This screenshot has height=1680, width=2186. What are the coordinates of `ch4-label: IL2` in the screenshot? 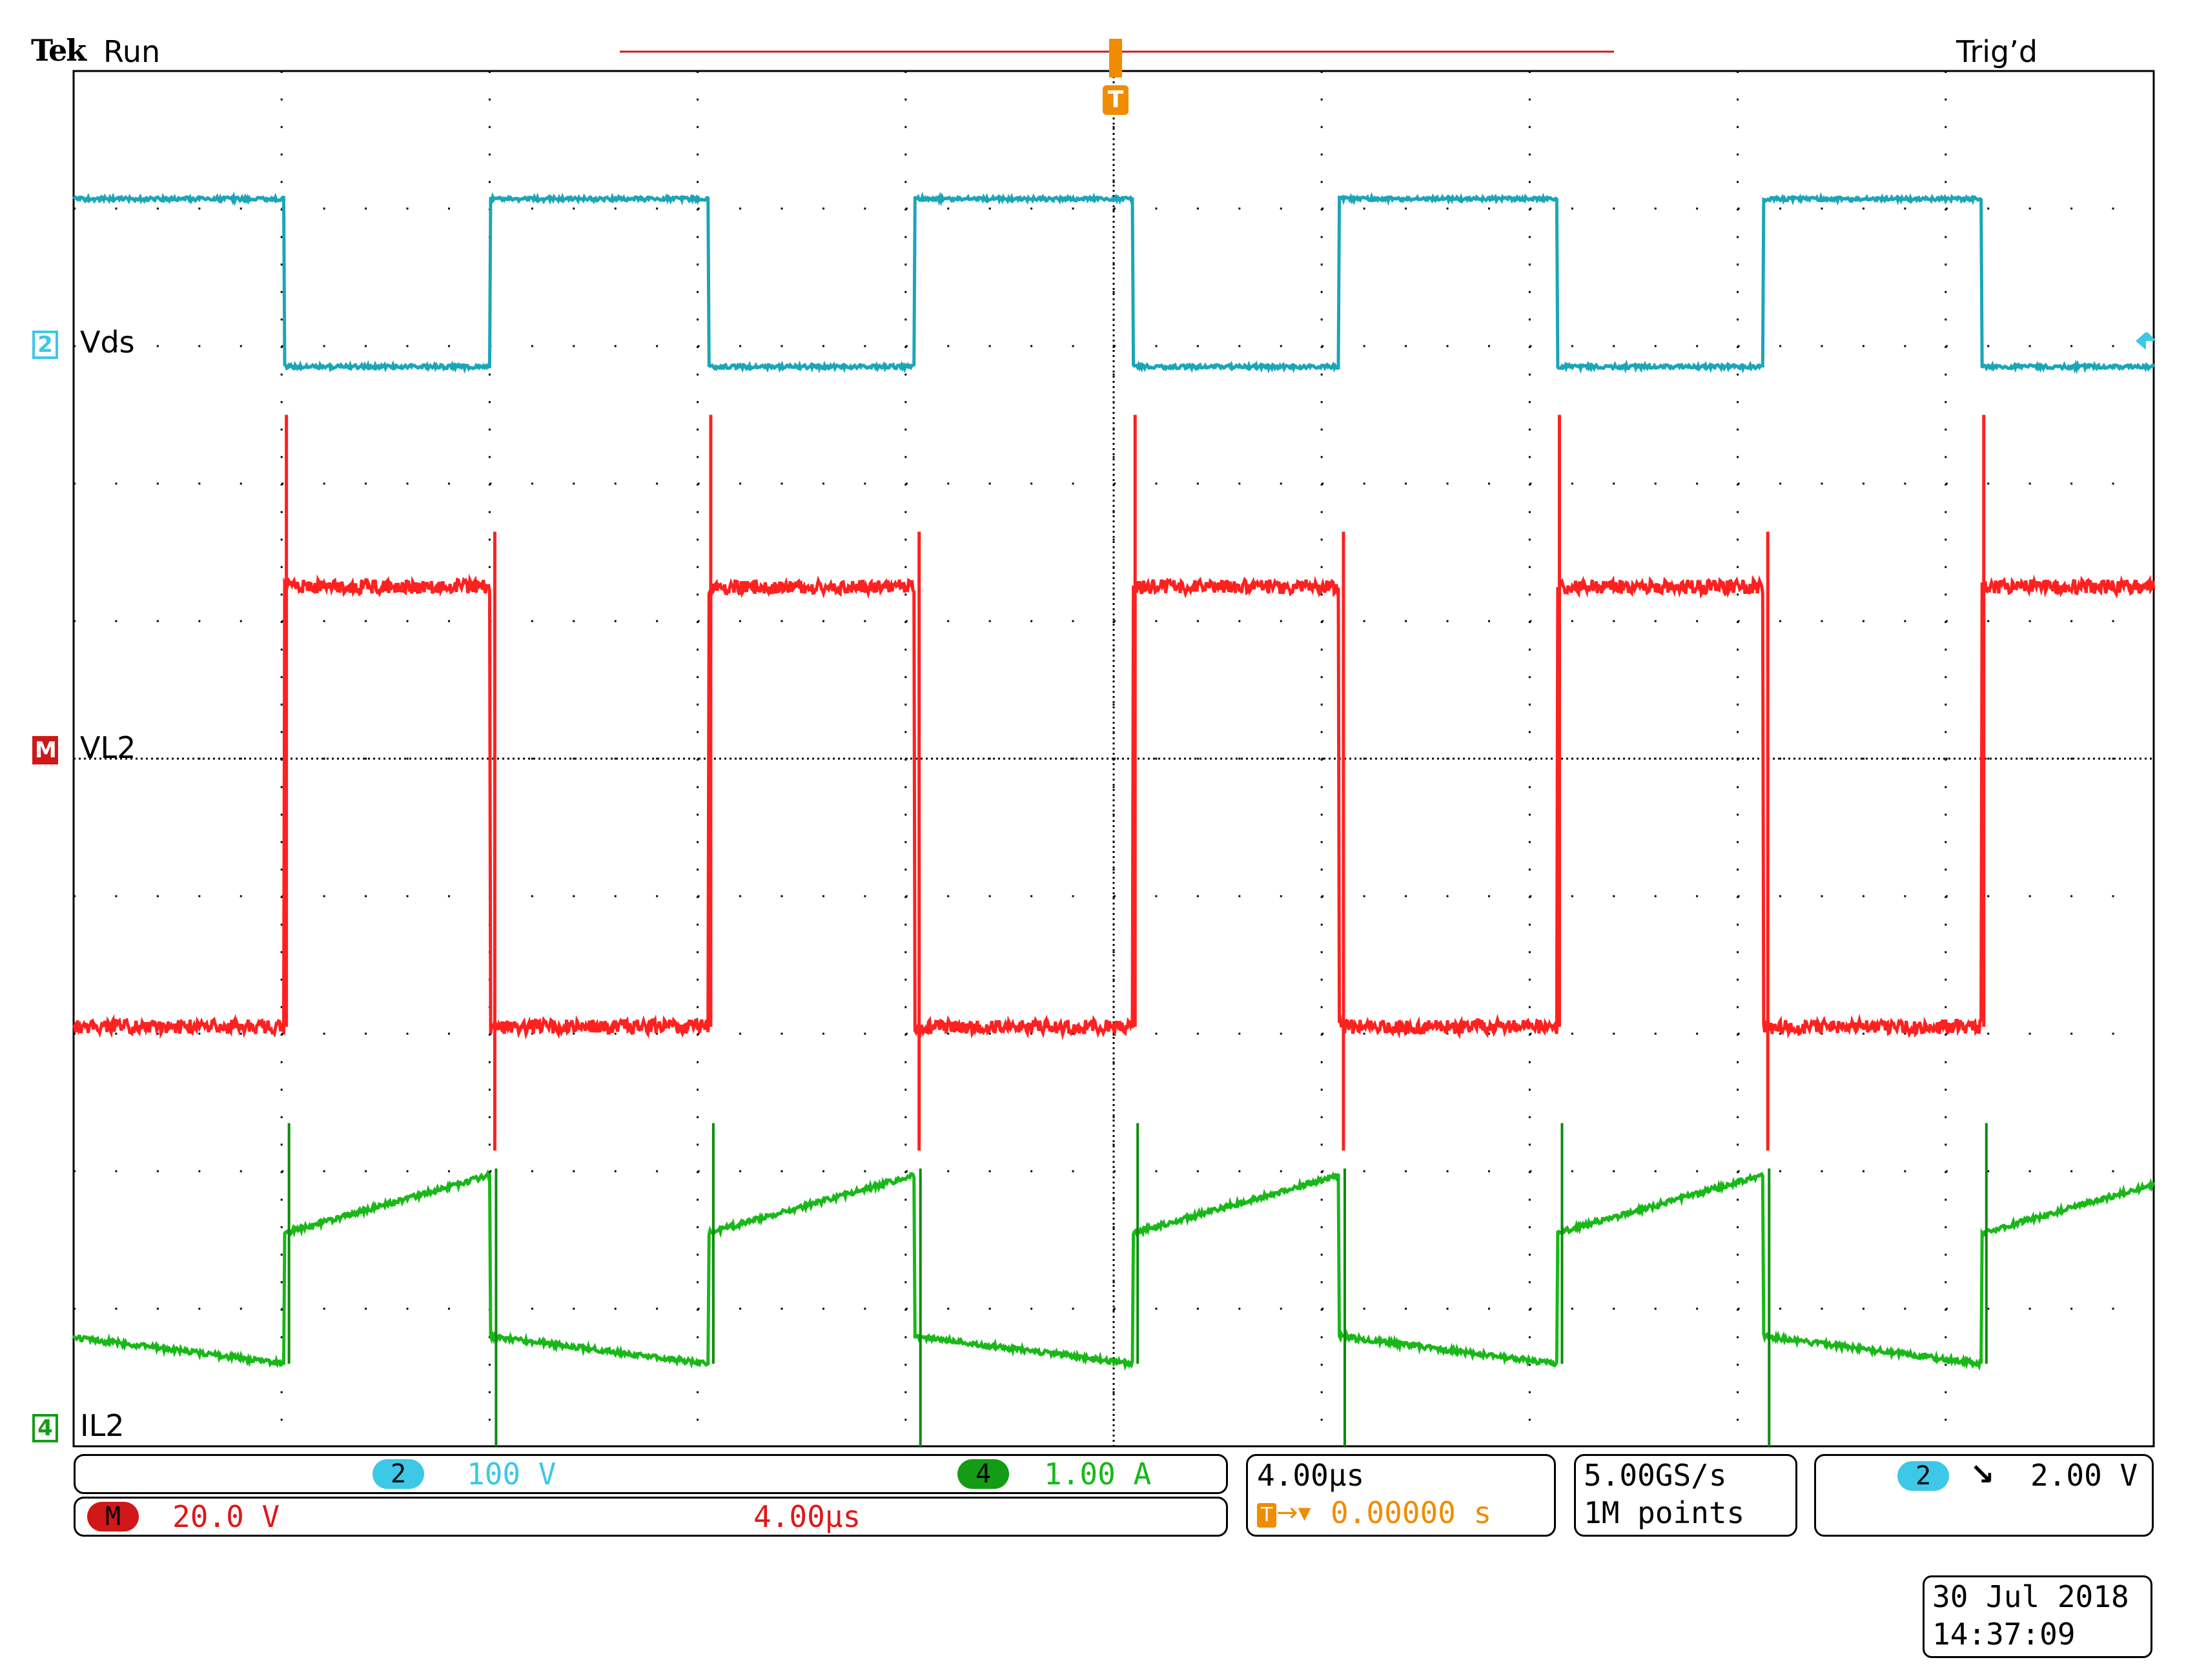 It's located at (102, 1425).